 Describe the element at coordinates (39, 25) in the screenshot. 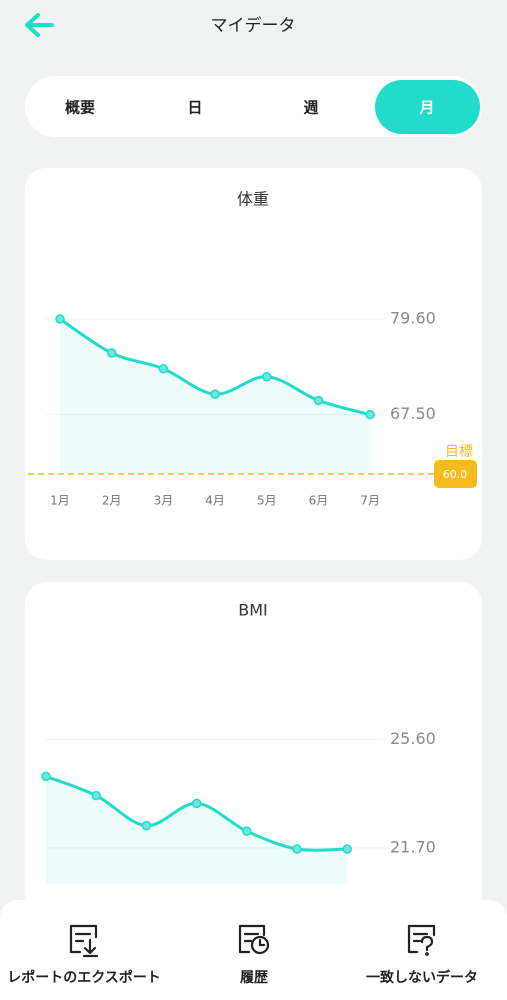

I see `back-button` at that location.